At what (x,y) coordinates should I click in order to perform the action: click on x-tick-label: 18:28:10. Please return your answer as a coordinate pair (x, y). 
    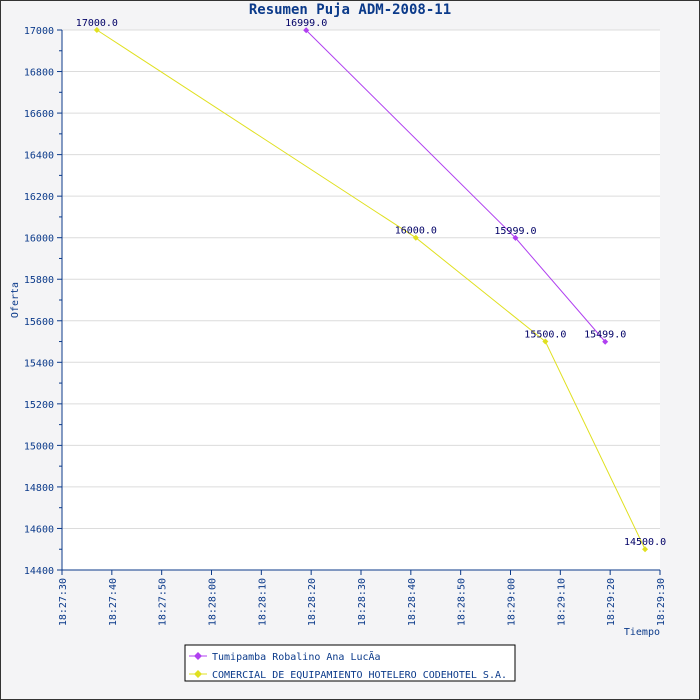
    Looking at the image, I should click on (262, 602).